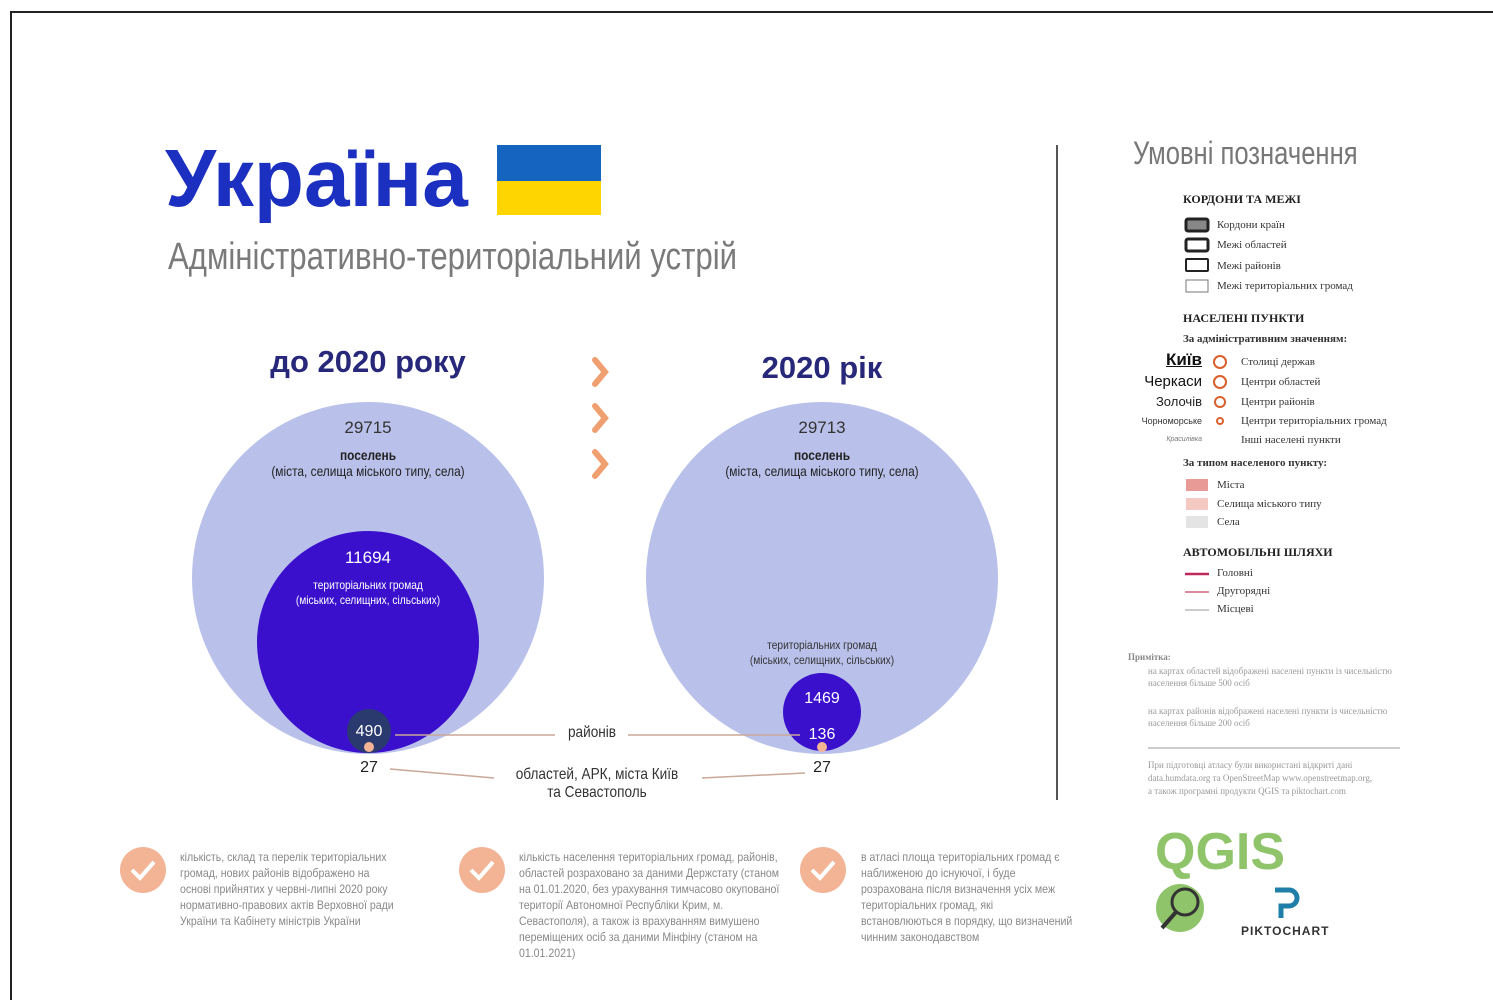  I want to click on after-communities-note: (міських, селищних, сільських), so click(822, 660).